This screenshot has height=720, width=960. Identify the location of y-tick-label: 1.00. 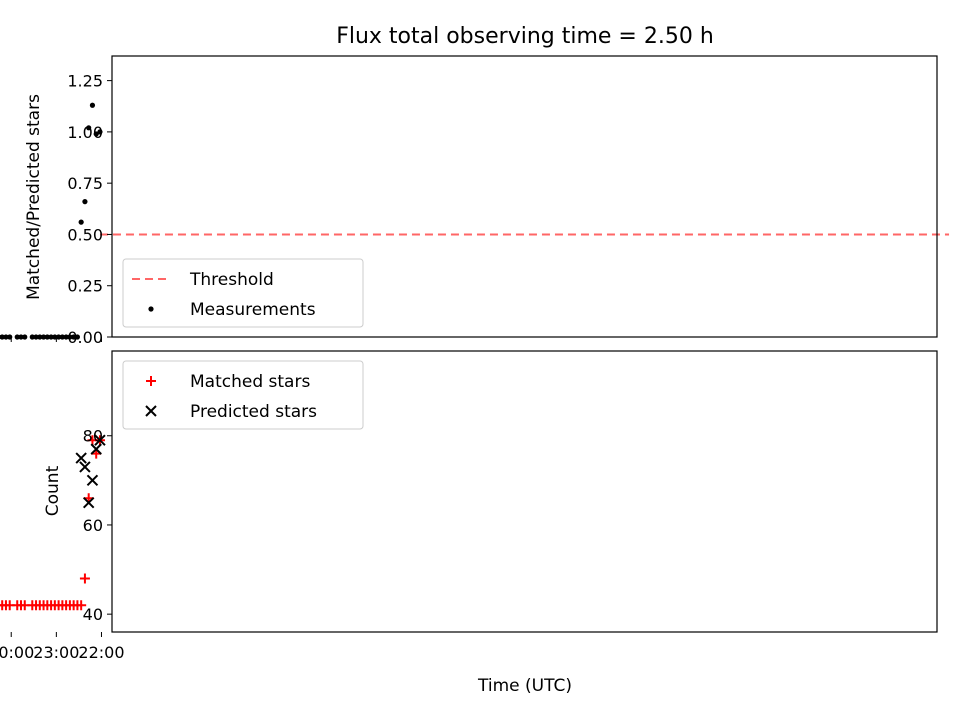
(85, 132).